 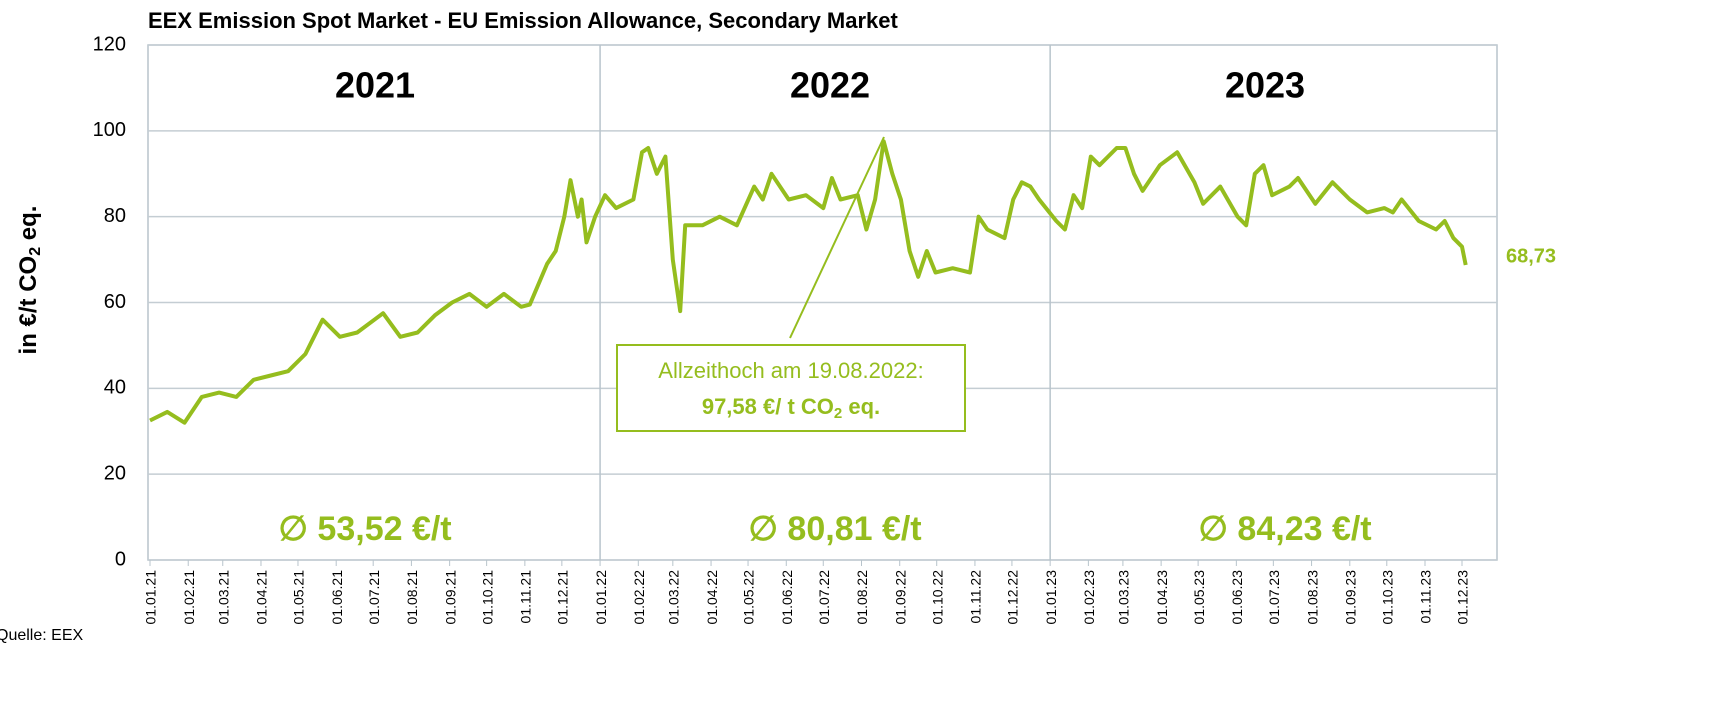 What do you see at coordinates (830, 85) in the screenshot?
I see `year-label: 2022` at bounding box center [830, 85].